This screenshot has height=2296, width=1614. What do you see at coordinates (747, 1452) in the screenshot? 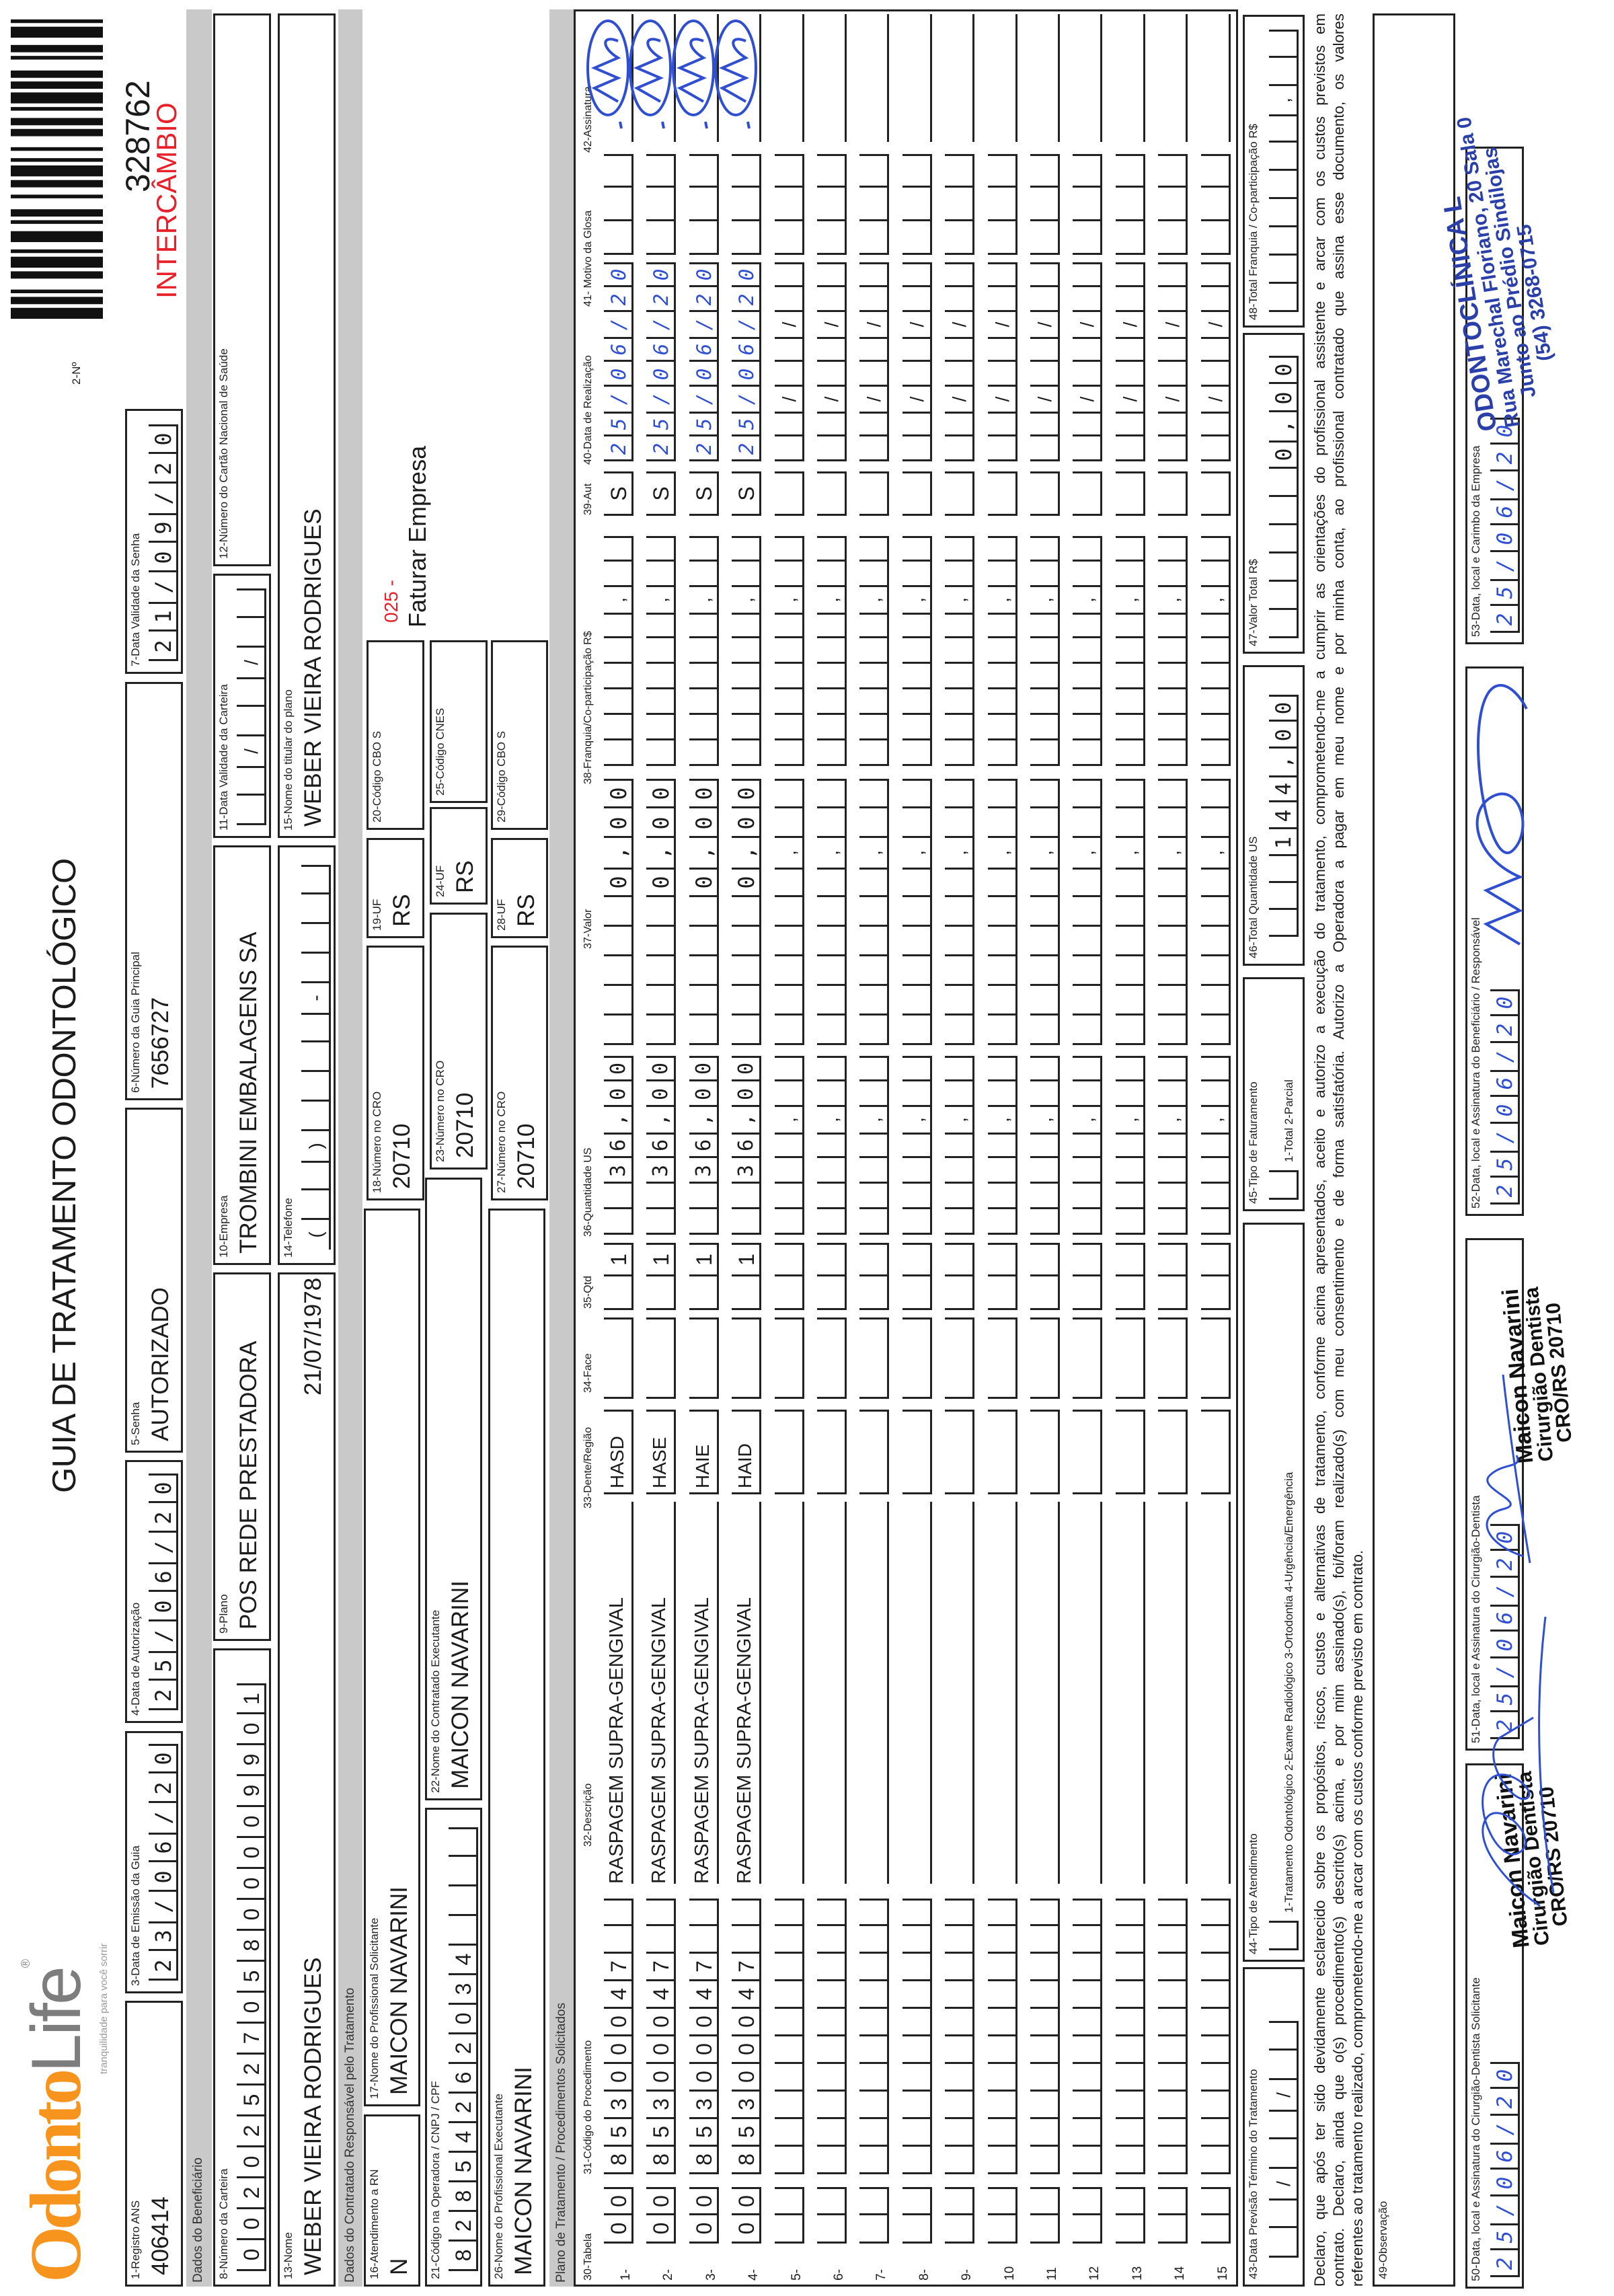
I see `cell-dente: HAID` at bounding box center [747, 1452].